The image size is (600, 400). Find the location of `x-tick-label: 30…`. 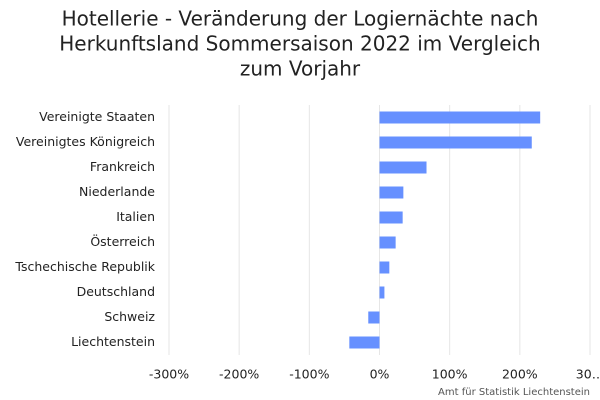

x-tick-label: 30… is located at coordinates (588, 374).